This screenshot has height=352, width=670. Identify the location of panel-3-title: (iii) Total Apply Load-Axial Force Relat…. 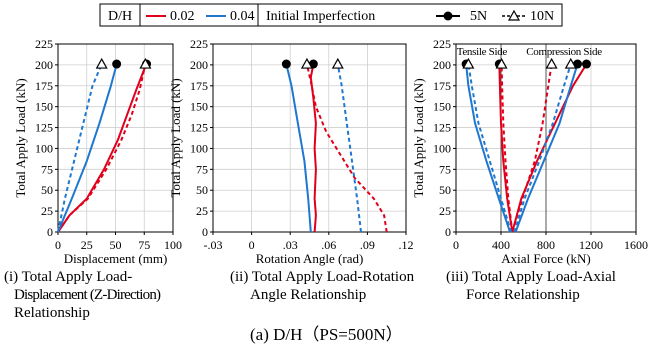
(531, 286).